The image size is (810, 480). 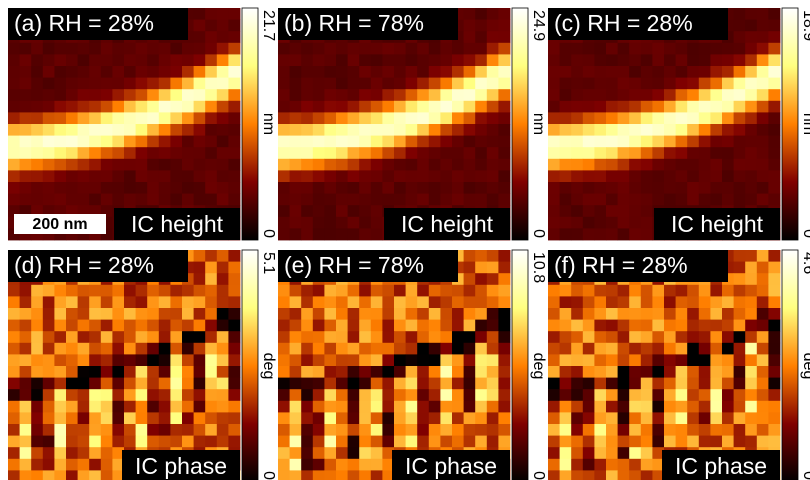 I want to click on mode-label: IC phase, so click(x=721, y=466).